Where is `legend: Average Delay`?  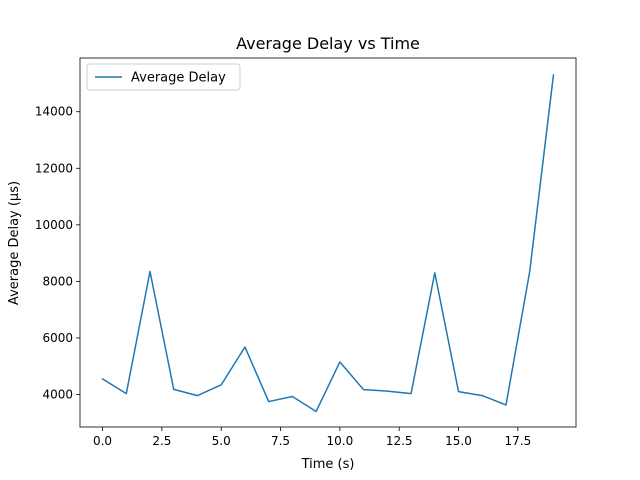 legend: Average Delay is located at coordinates (163, 77).